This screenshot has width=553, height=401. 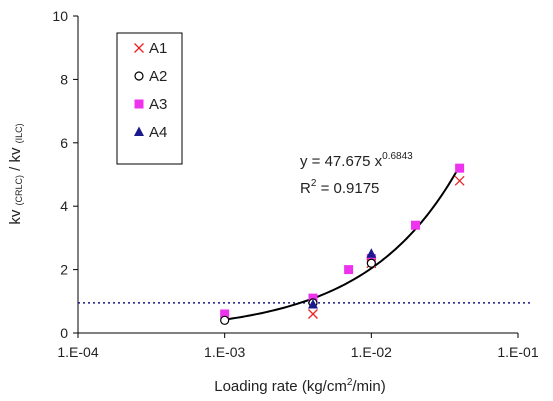 I want to click on y-tick-label: 8, so click(x=64, y=79).